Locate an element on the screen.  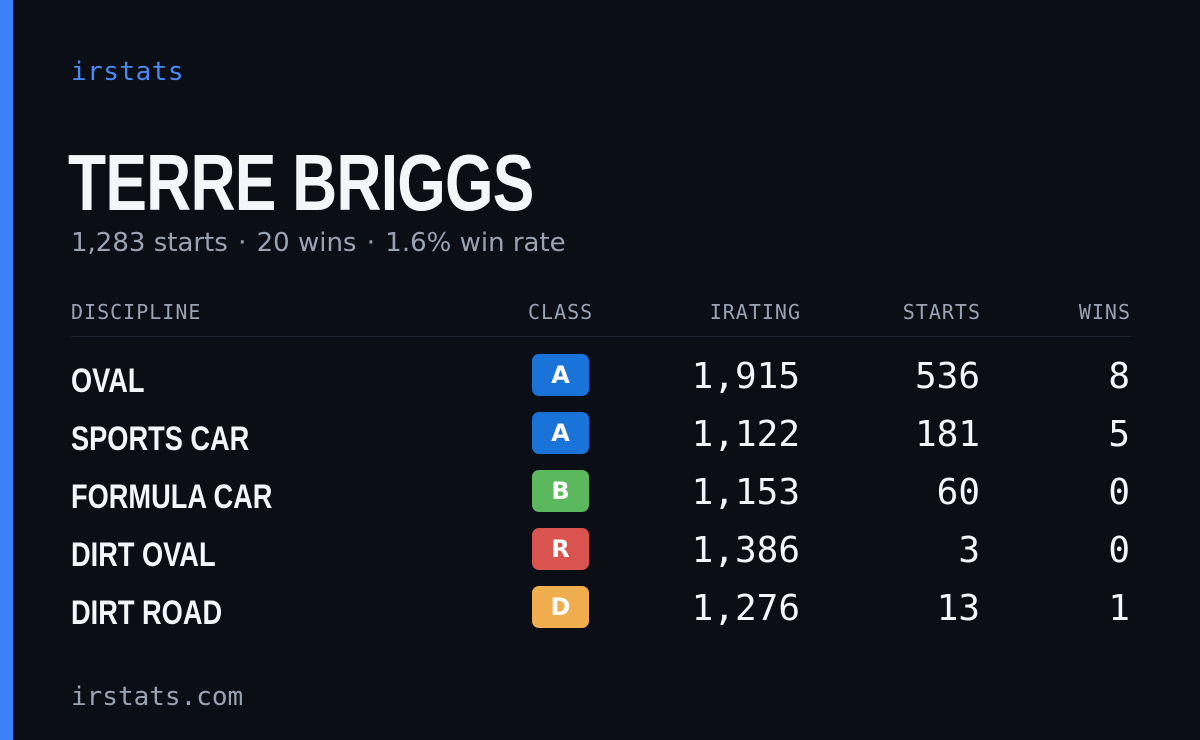
wins-value: 1 is located at coordinates (1119, 608).